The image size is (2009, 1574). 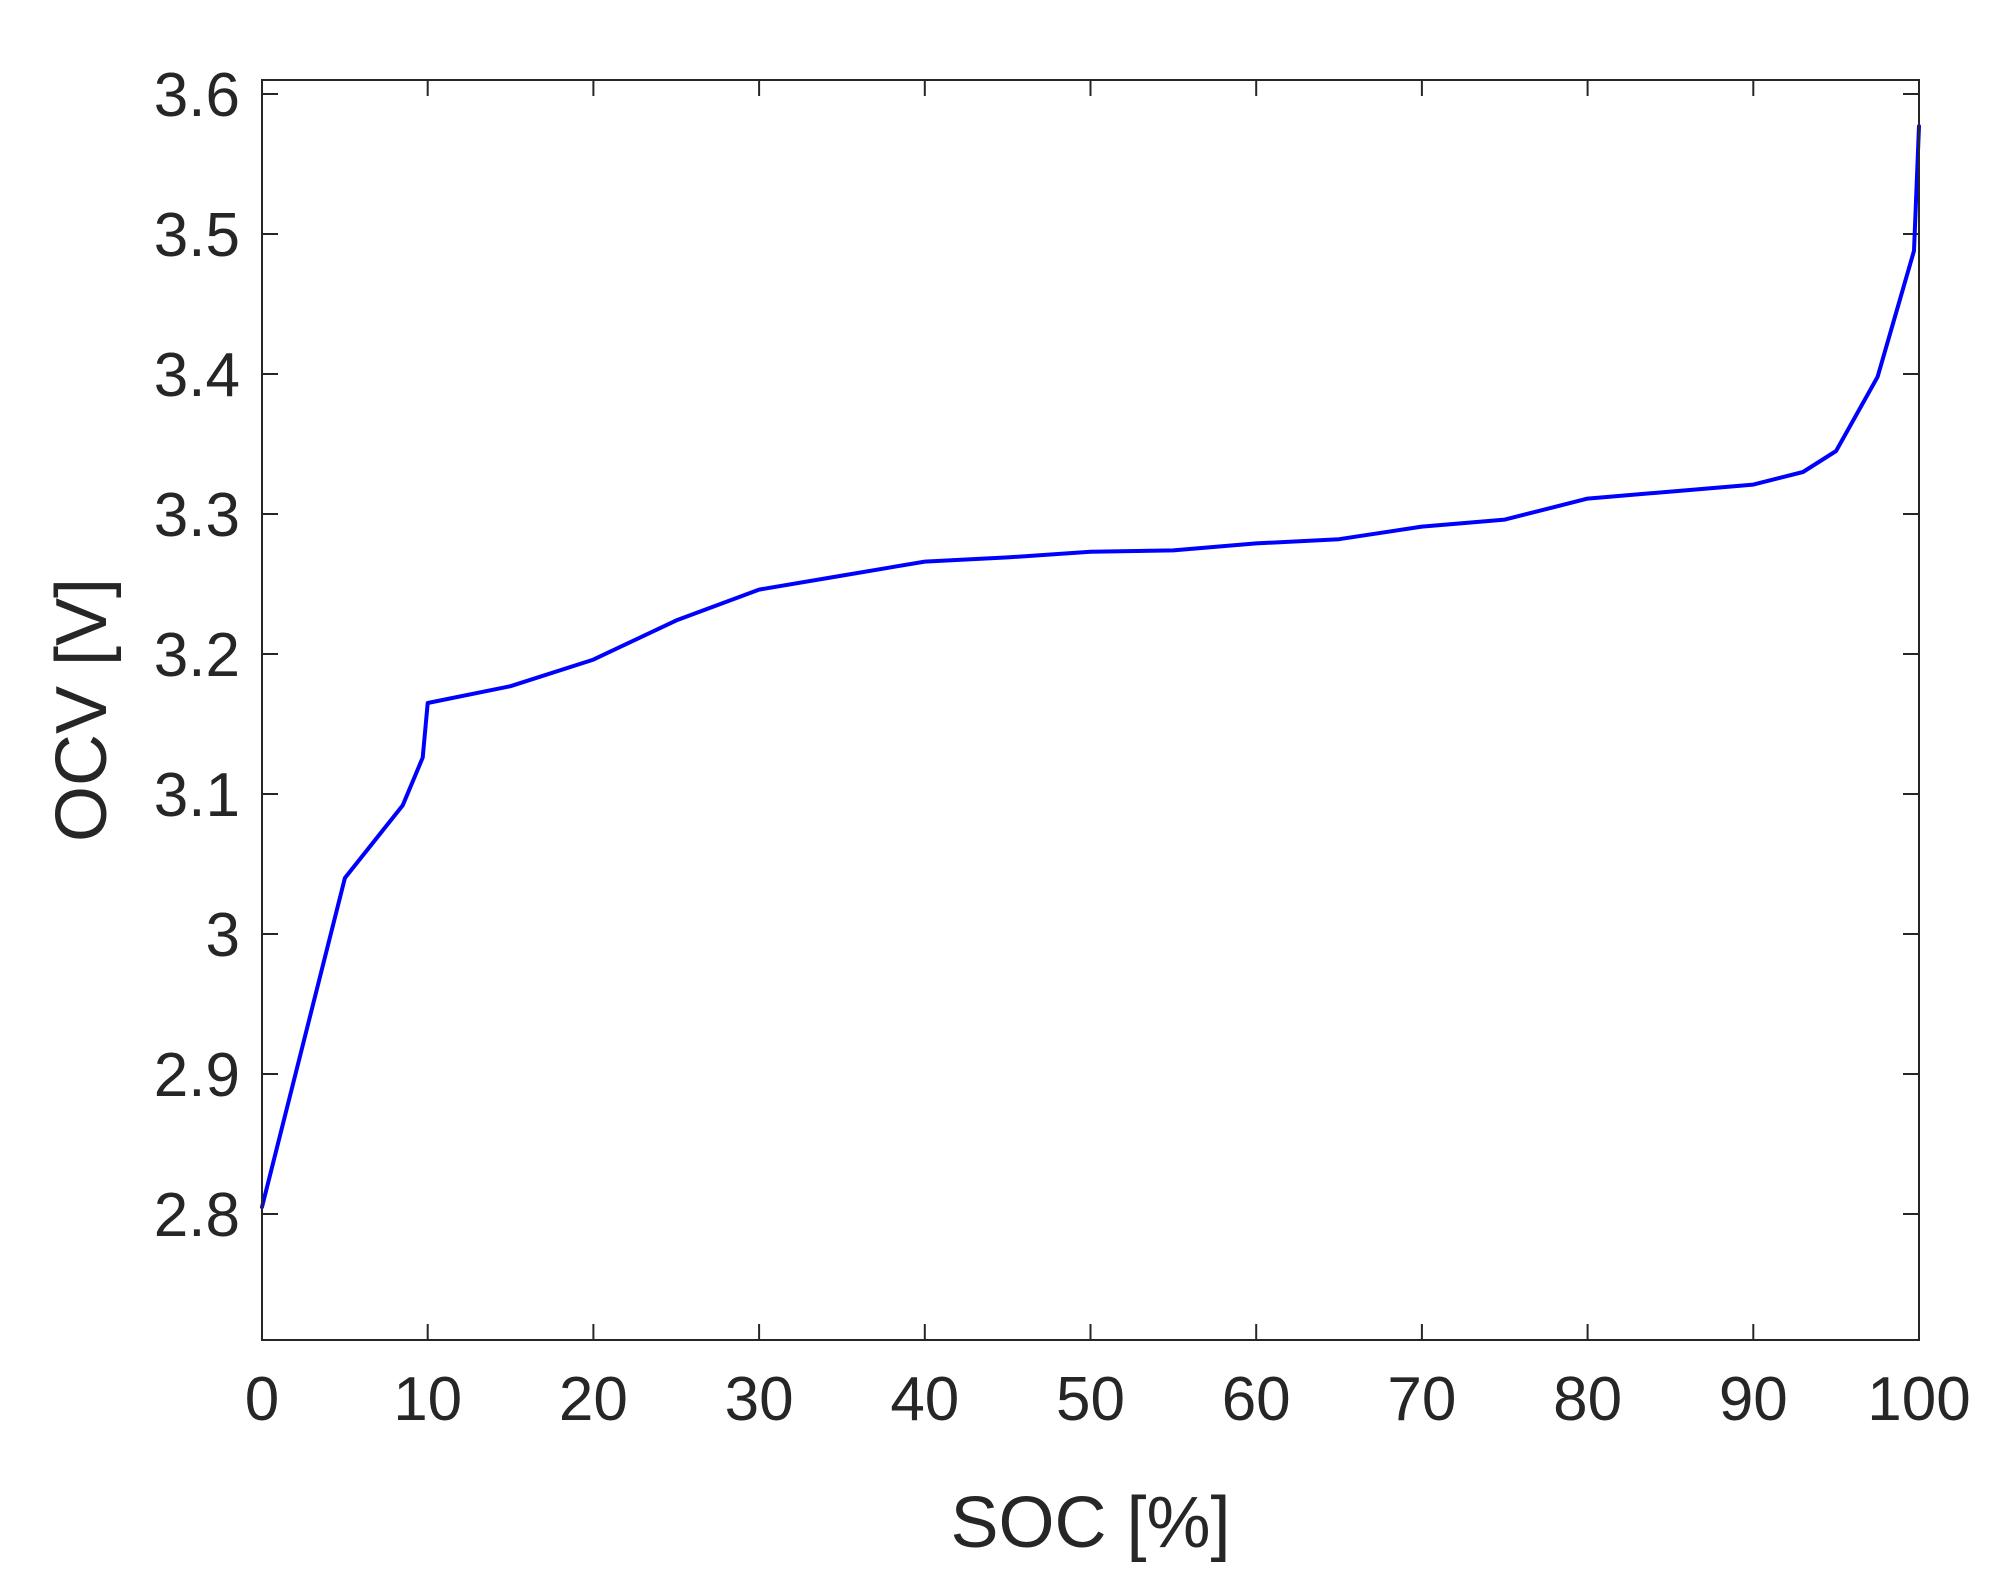 I want to click on y-tick-label: 3.3, so click(x=197, y=515).